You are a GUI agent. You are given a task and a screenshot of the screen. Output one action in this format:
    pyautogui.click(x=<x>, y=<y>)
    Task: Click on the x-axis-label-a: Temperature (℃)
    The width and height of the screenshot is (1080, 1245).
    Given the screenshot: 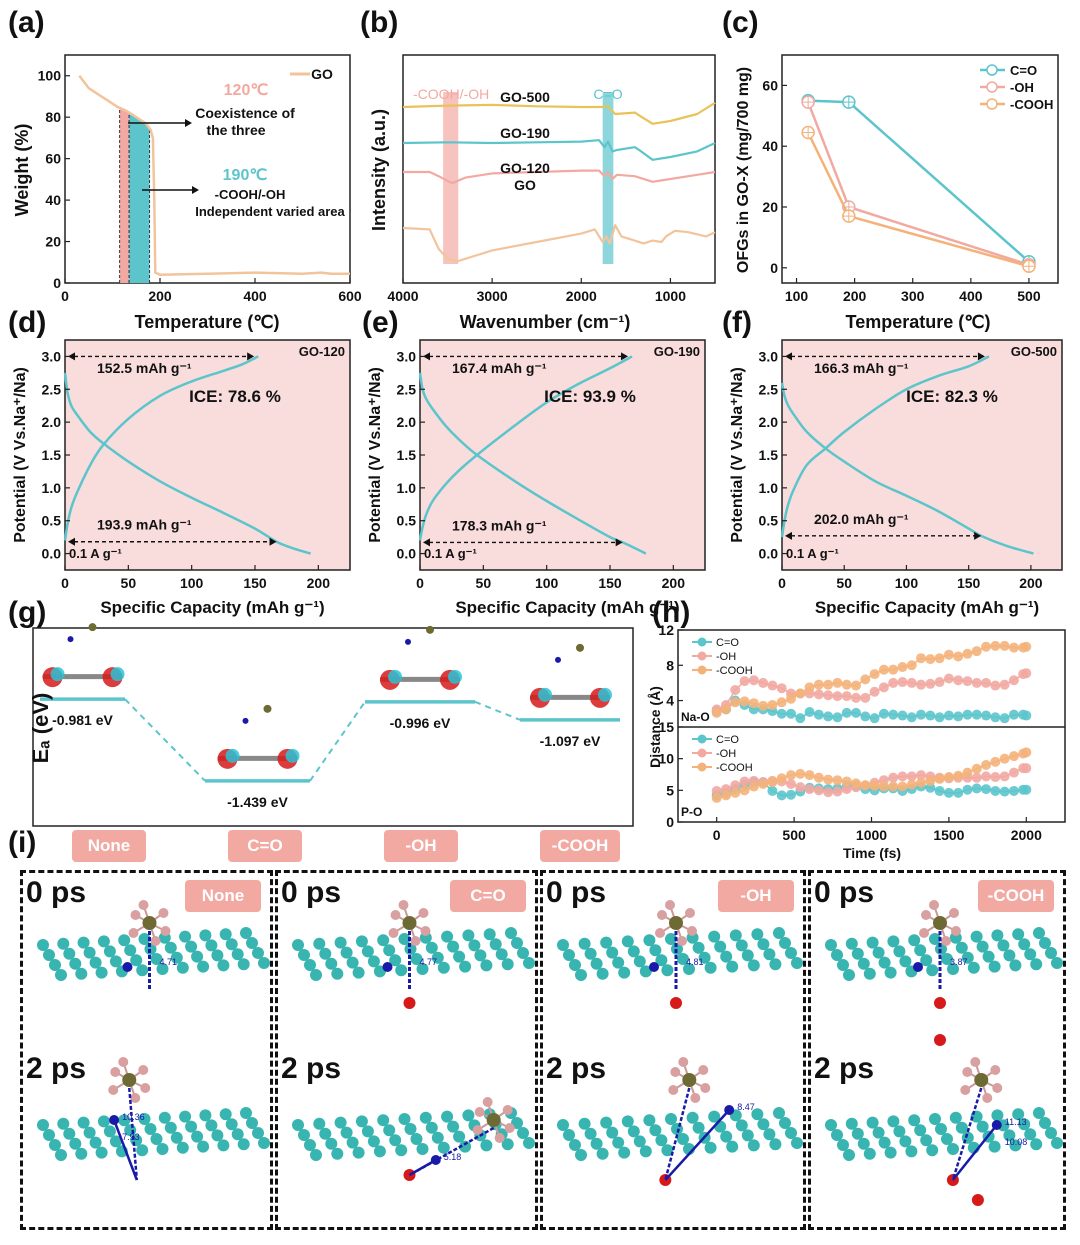 What is the action you would take?
    pyautogui.click(x=207, y=322)
    